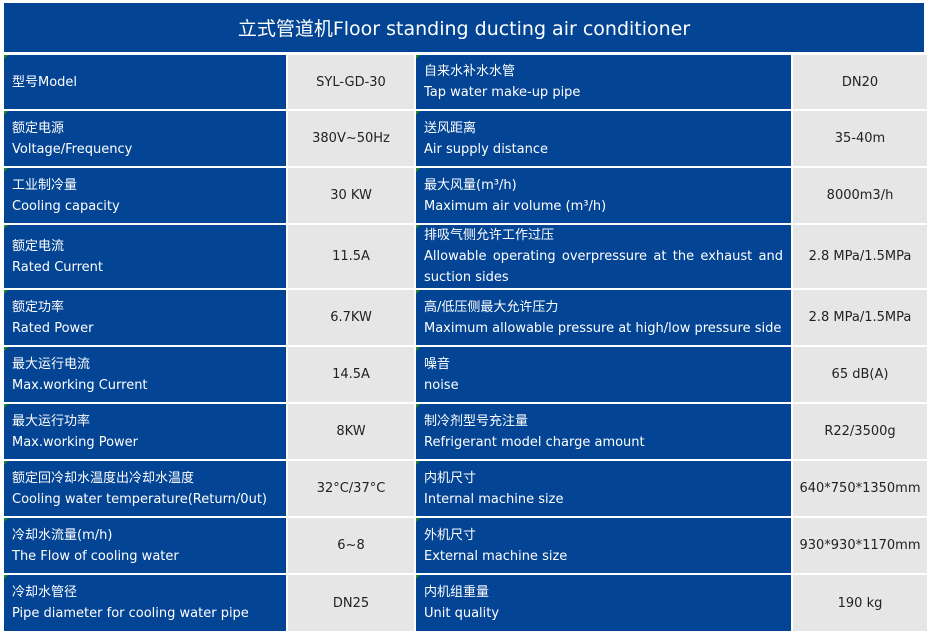  I want to click on cell-text: R22/3500g, so click(860, 431).